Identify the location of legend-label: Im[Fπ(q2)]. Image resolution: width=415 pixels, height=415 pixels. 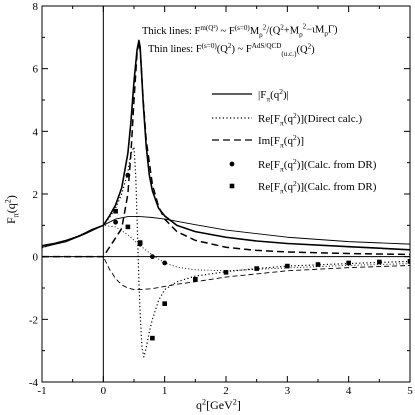
(281, 141).